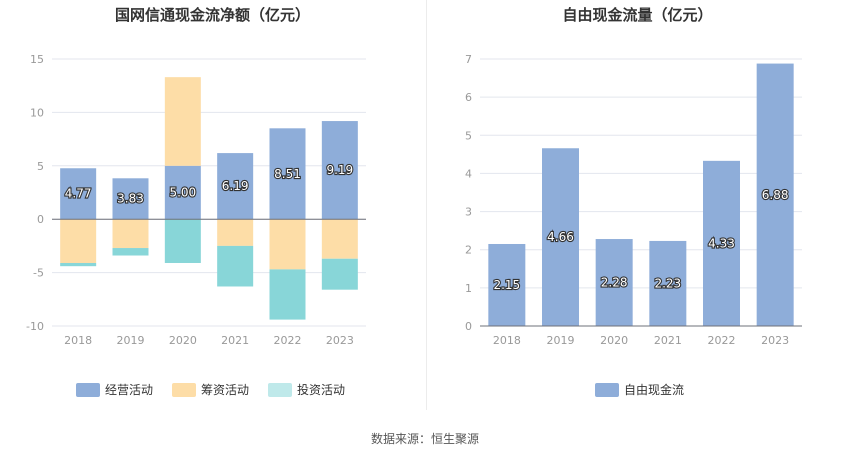 Image resolution: width=850 pixels, height=459 pixels. I want to click on bar-自由现金流-2022, so click(721, 243).